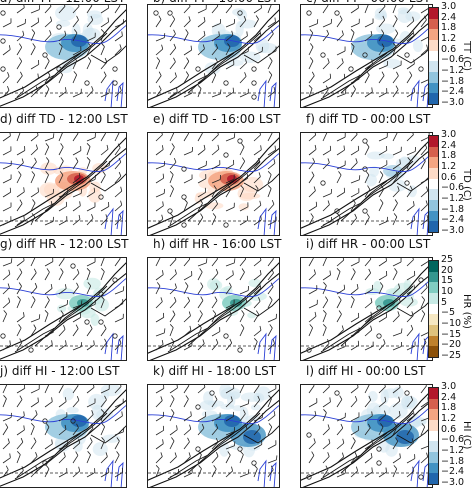  What do you see at coordinates (354, 329) in the screenshot?
I see `coastline` at bounding box center [354, 329].